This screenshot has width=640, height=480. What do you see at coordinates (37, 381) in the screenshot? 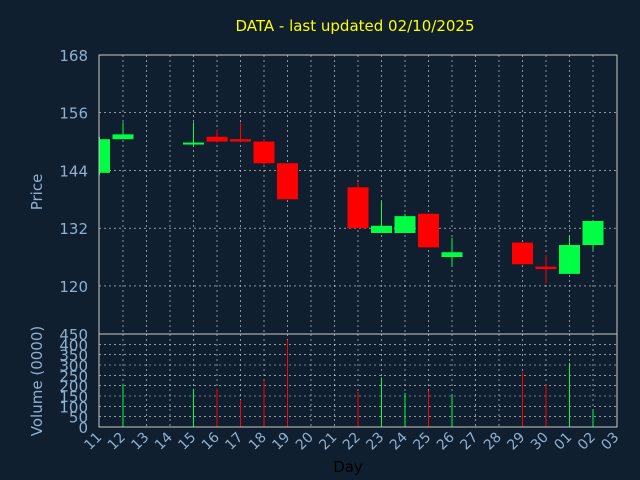
I see `volume-axis-label: Volume (0000)` at bounding box center [37, 381].